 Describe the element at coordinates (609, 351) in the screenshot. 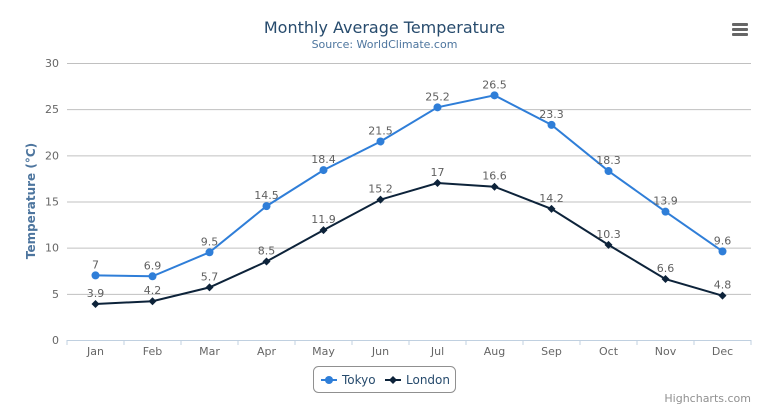

I see `x-tick-label: Oct` at that location.